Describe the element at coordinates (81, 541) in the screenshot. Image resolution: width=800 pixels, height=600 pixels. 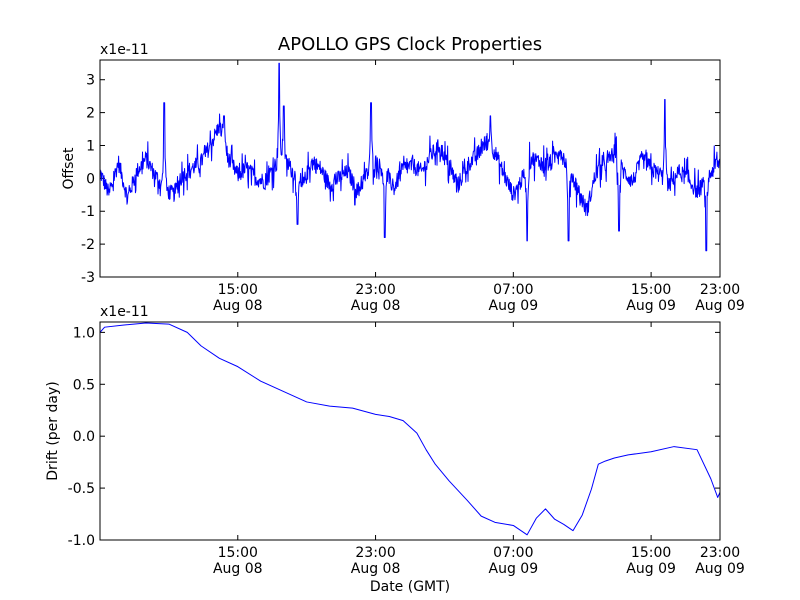
I see `y-tick-label: -1.0` at that location.